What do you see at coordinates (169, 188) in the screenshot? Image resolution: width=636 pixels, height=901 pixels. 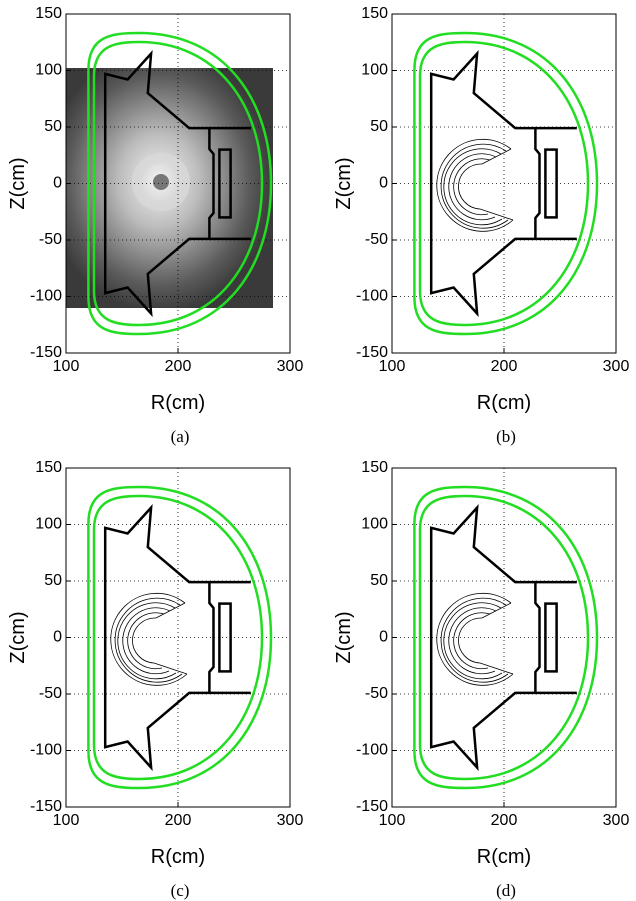 I see `camera-image` at bounding box center [169, 188].